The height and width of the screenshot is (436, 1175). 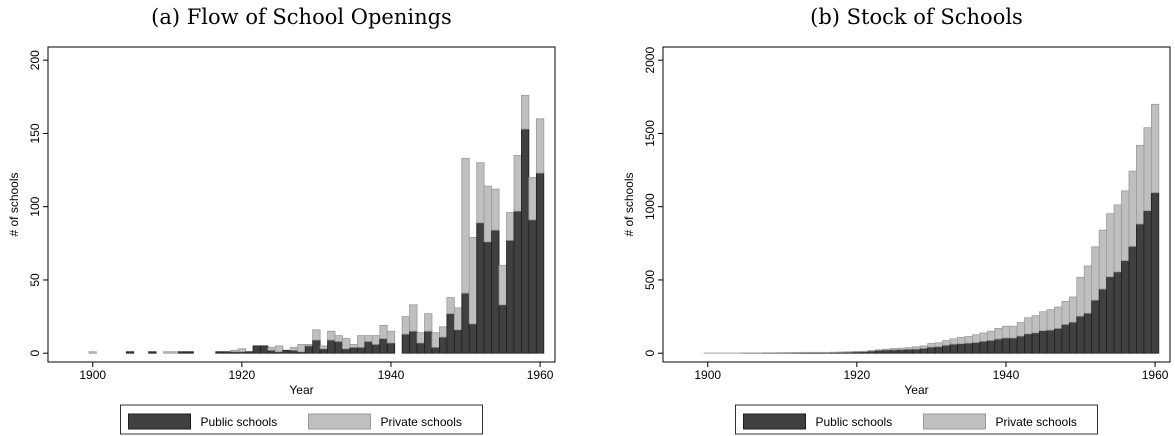 What do you see at coordinates (35, 60) in the screenshot?
I see `y-tick-label: 200` at bounding box center [35, 60].